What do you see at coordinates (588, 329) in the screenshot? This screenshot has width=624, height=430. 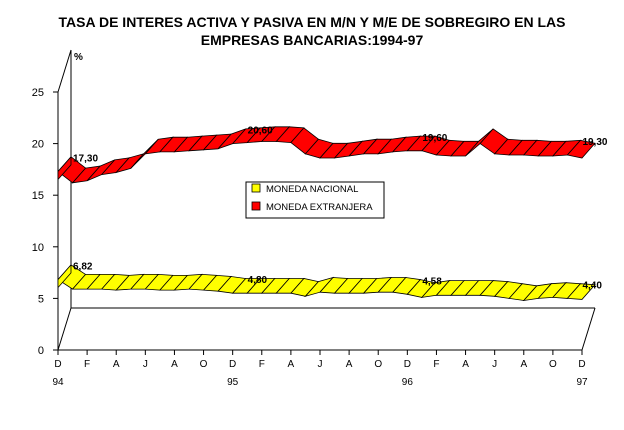 I see `depth-edge-right-bottom` at bounding box center [588, 329].